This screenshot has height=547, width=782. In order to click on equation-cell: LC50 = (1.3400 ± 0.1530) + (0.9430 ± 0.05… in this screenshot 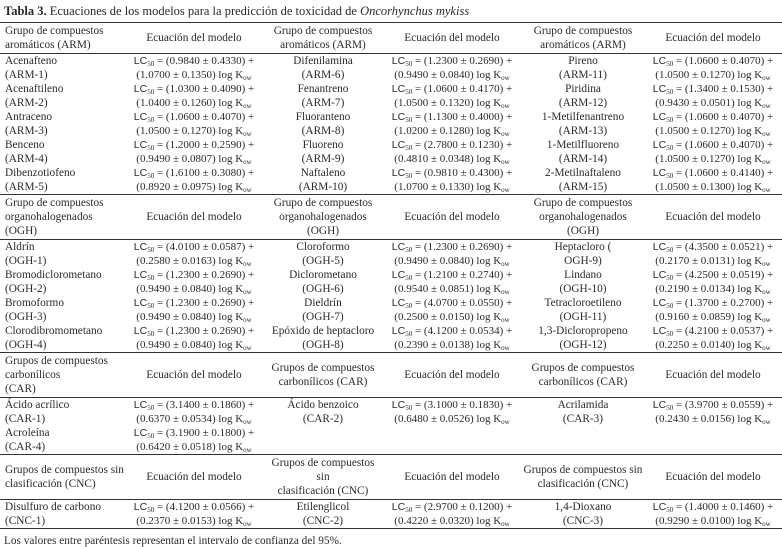, I will do `click(713, 96)`.